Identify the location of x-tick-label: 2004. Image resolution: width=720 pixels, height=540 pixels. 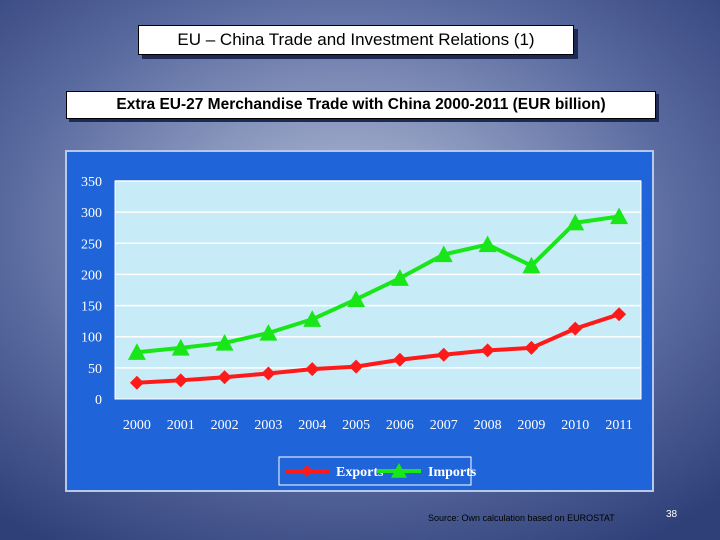
(312, 425).